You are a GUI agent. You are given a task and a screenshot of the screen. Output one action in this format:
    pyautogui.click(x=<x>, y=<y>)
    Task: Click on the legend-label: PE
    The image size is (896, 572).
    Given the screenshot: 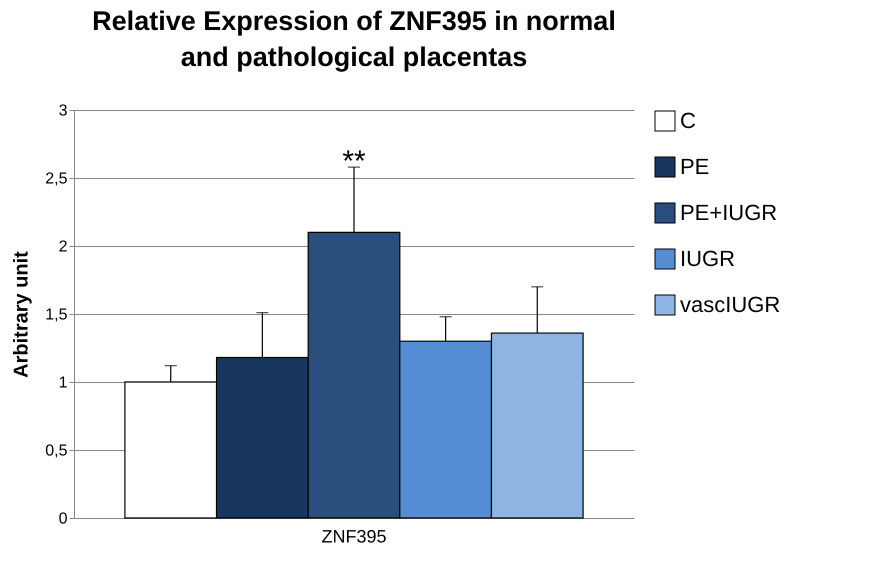 What is the action you would take?
    pyautogui.click(x=695, y=166)
    